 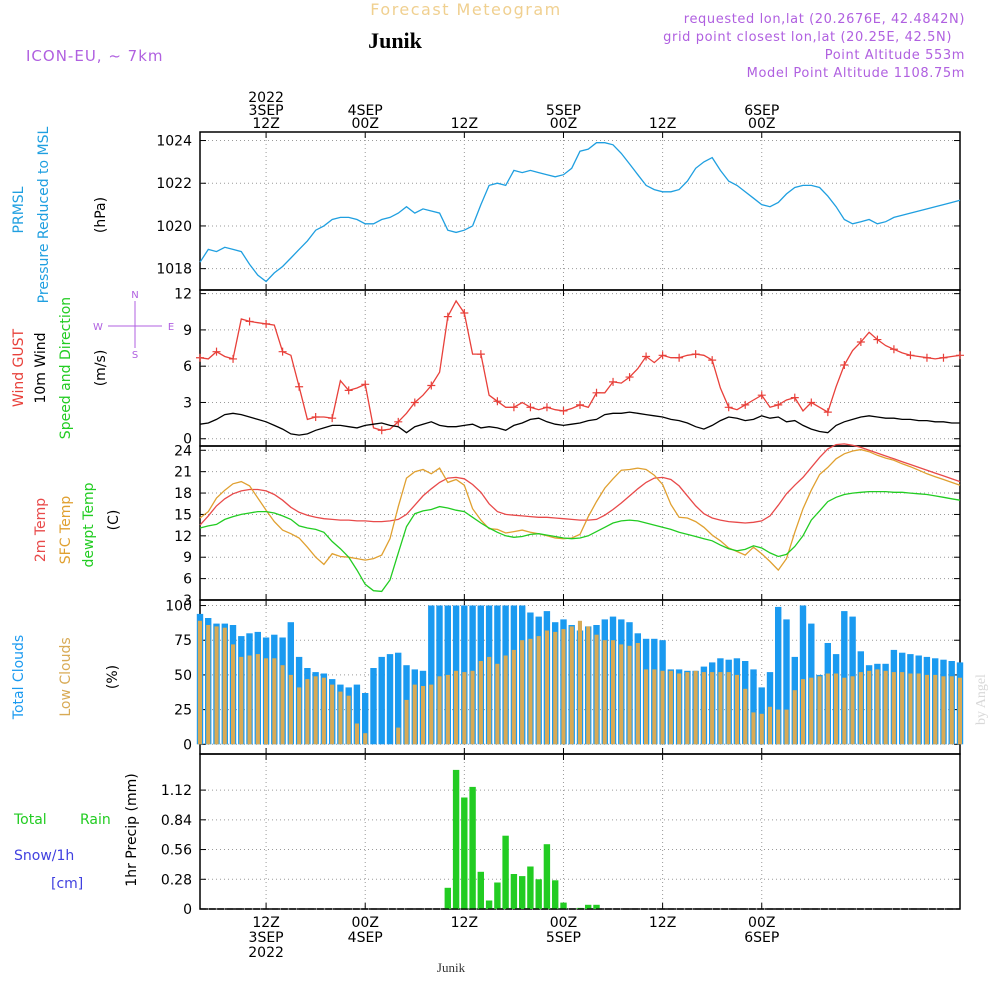 What do you see at coordinates (113, 677) in the screenshot?
I see `clouds-label-unit: (%)` at bounding box center [113, 677].